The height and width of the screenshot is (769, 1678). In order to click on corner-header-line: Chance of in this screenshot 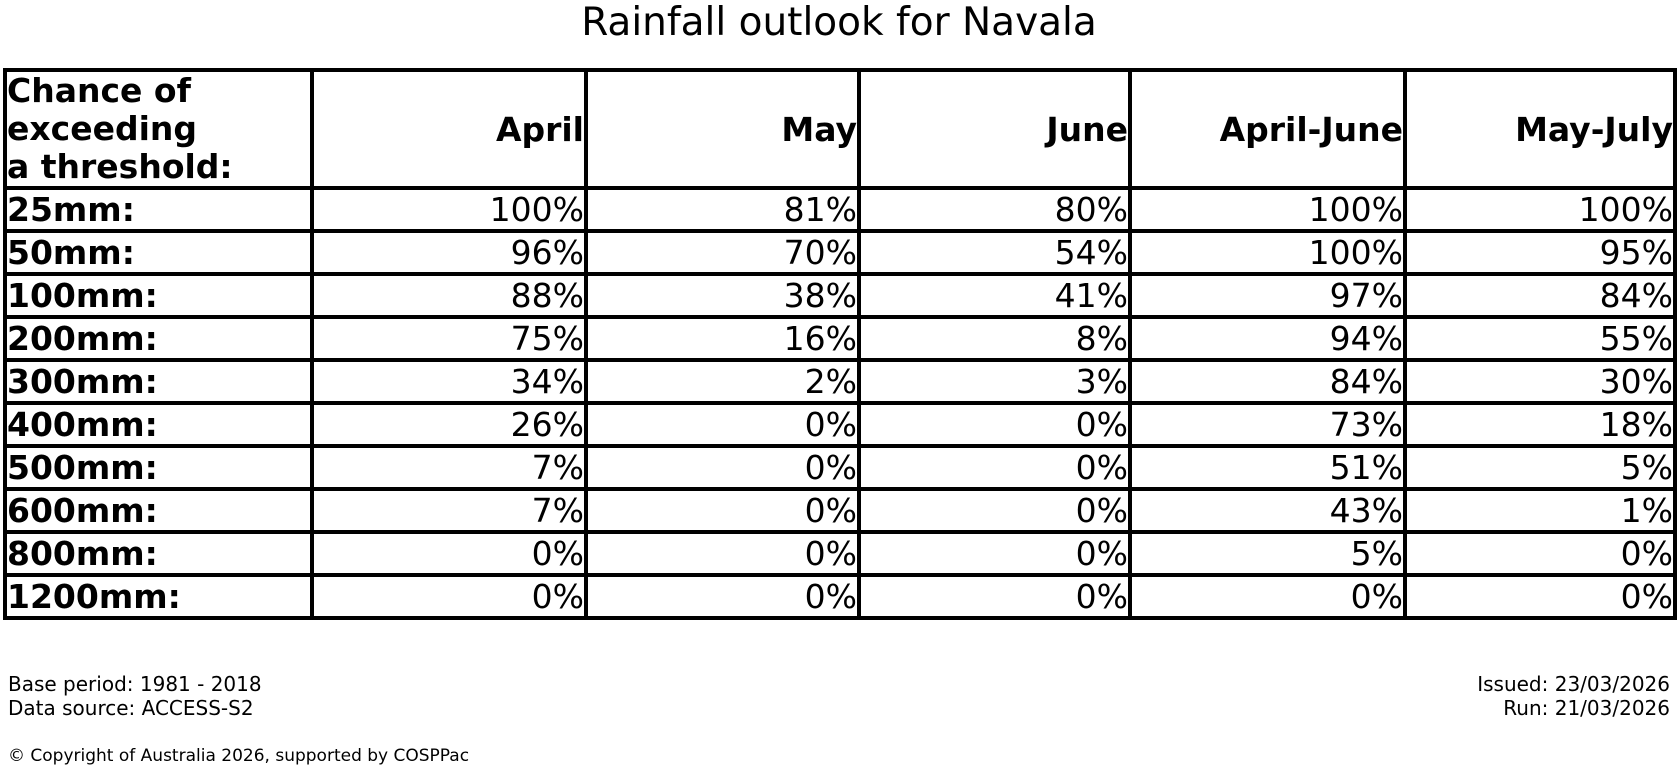, I will do `click(99, 90)`.